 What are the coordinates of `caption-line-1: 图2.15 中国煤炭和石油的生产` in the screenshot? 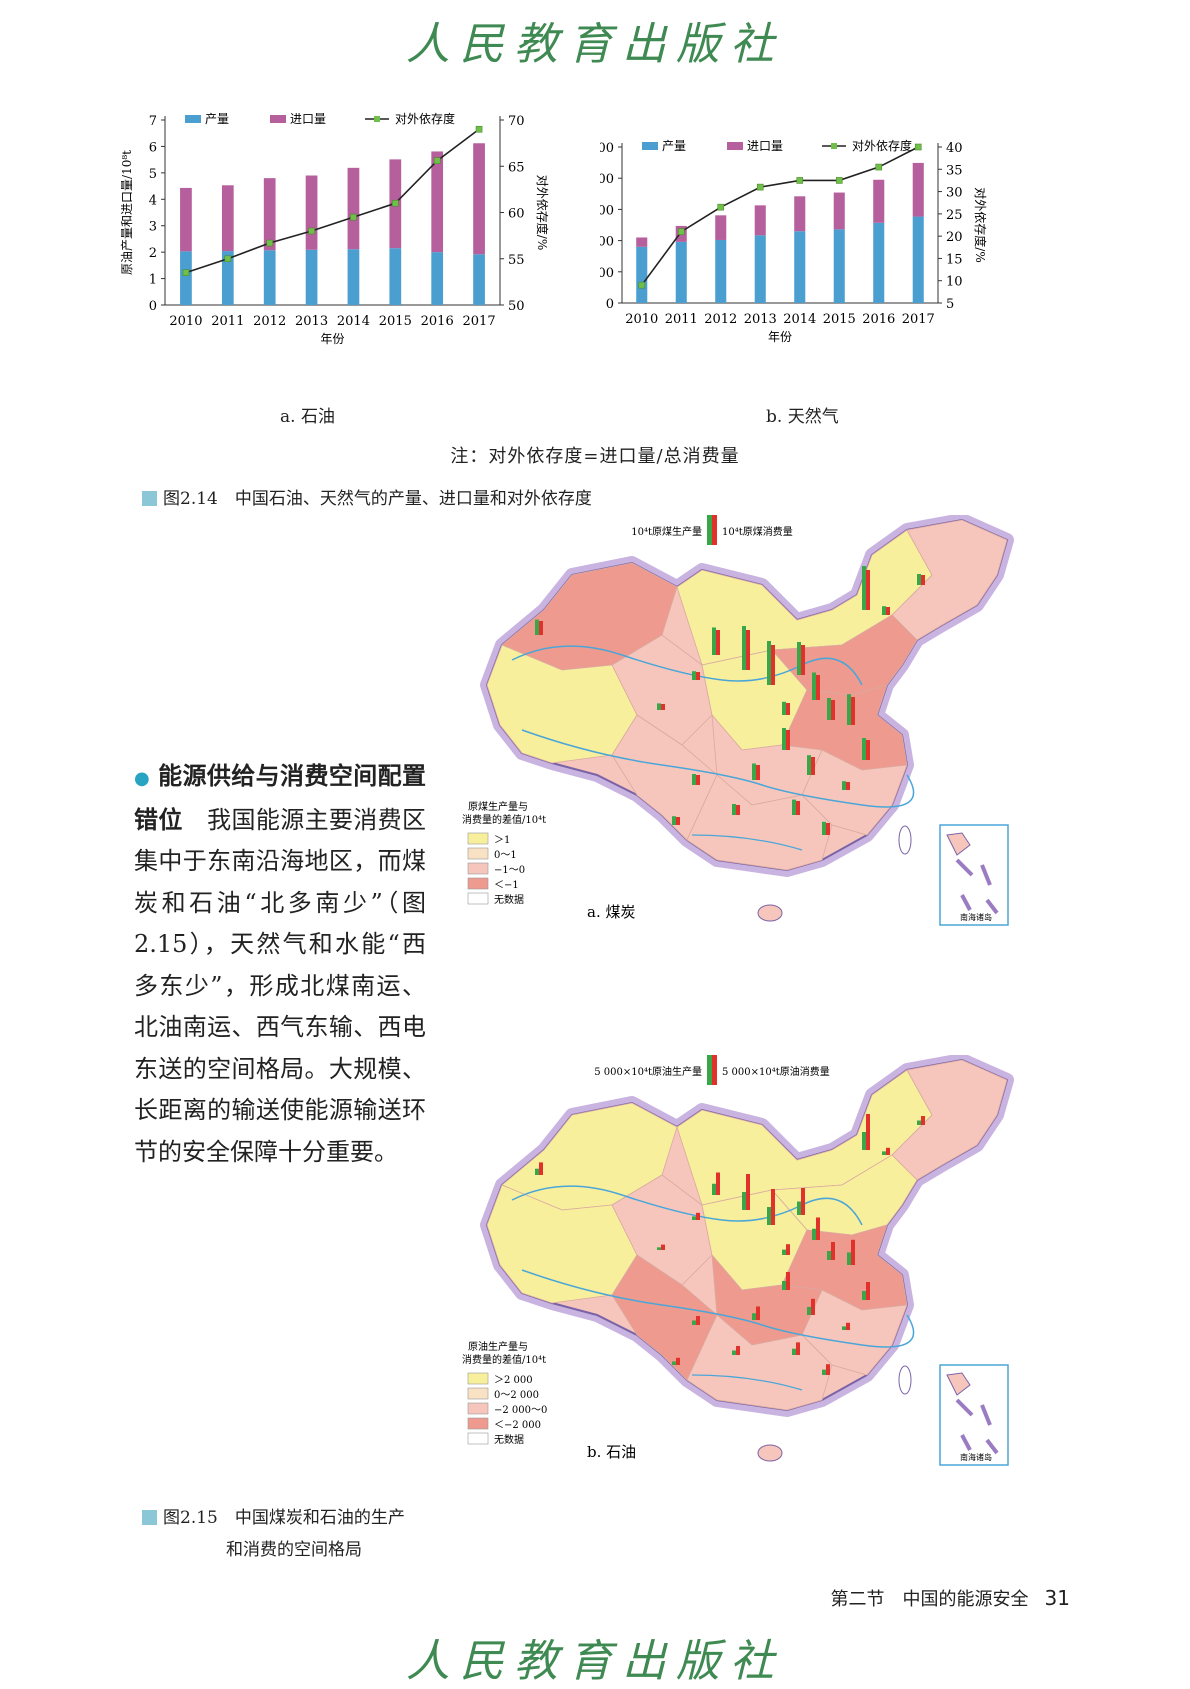 It's located at (284, 1518).